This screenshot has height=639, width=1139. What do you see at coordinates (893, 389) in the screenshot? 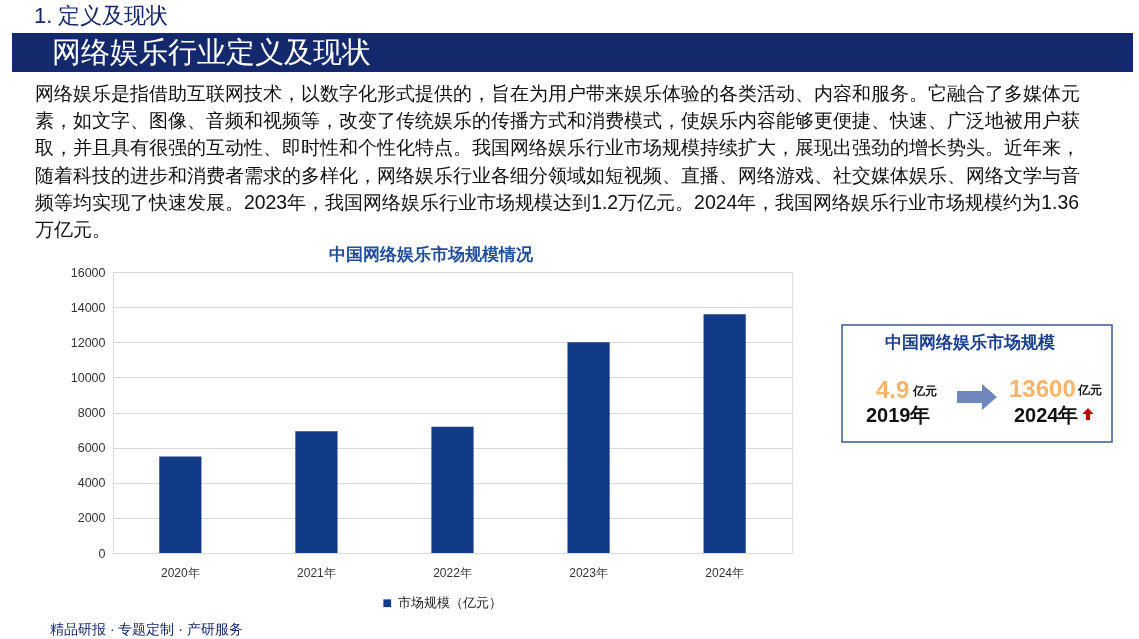
I see `data-label: 4.9` at bounding box center [893, 389].